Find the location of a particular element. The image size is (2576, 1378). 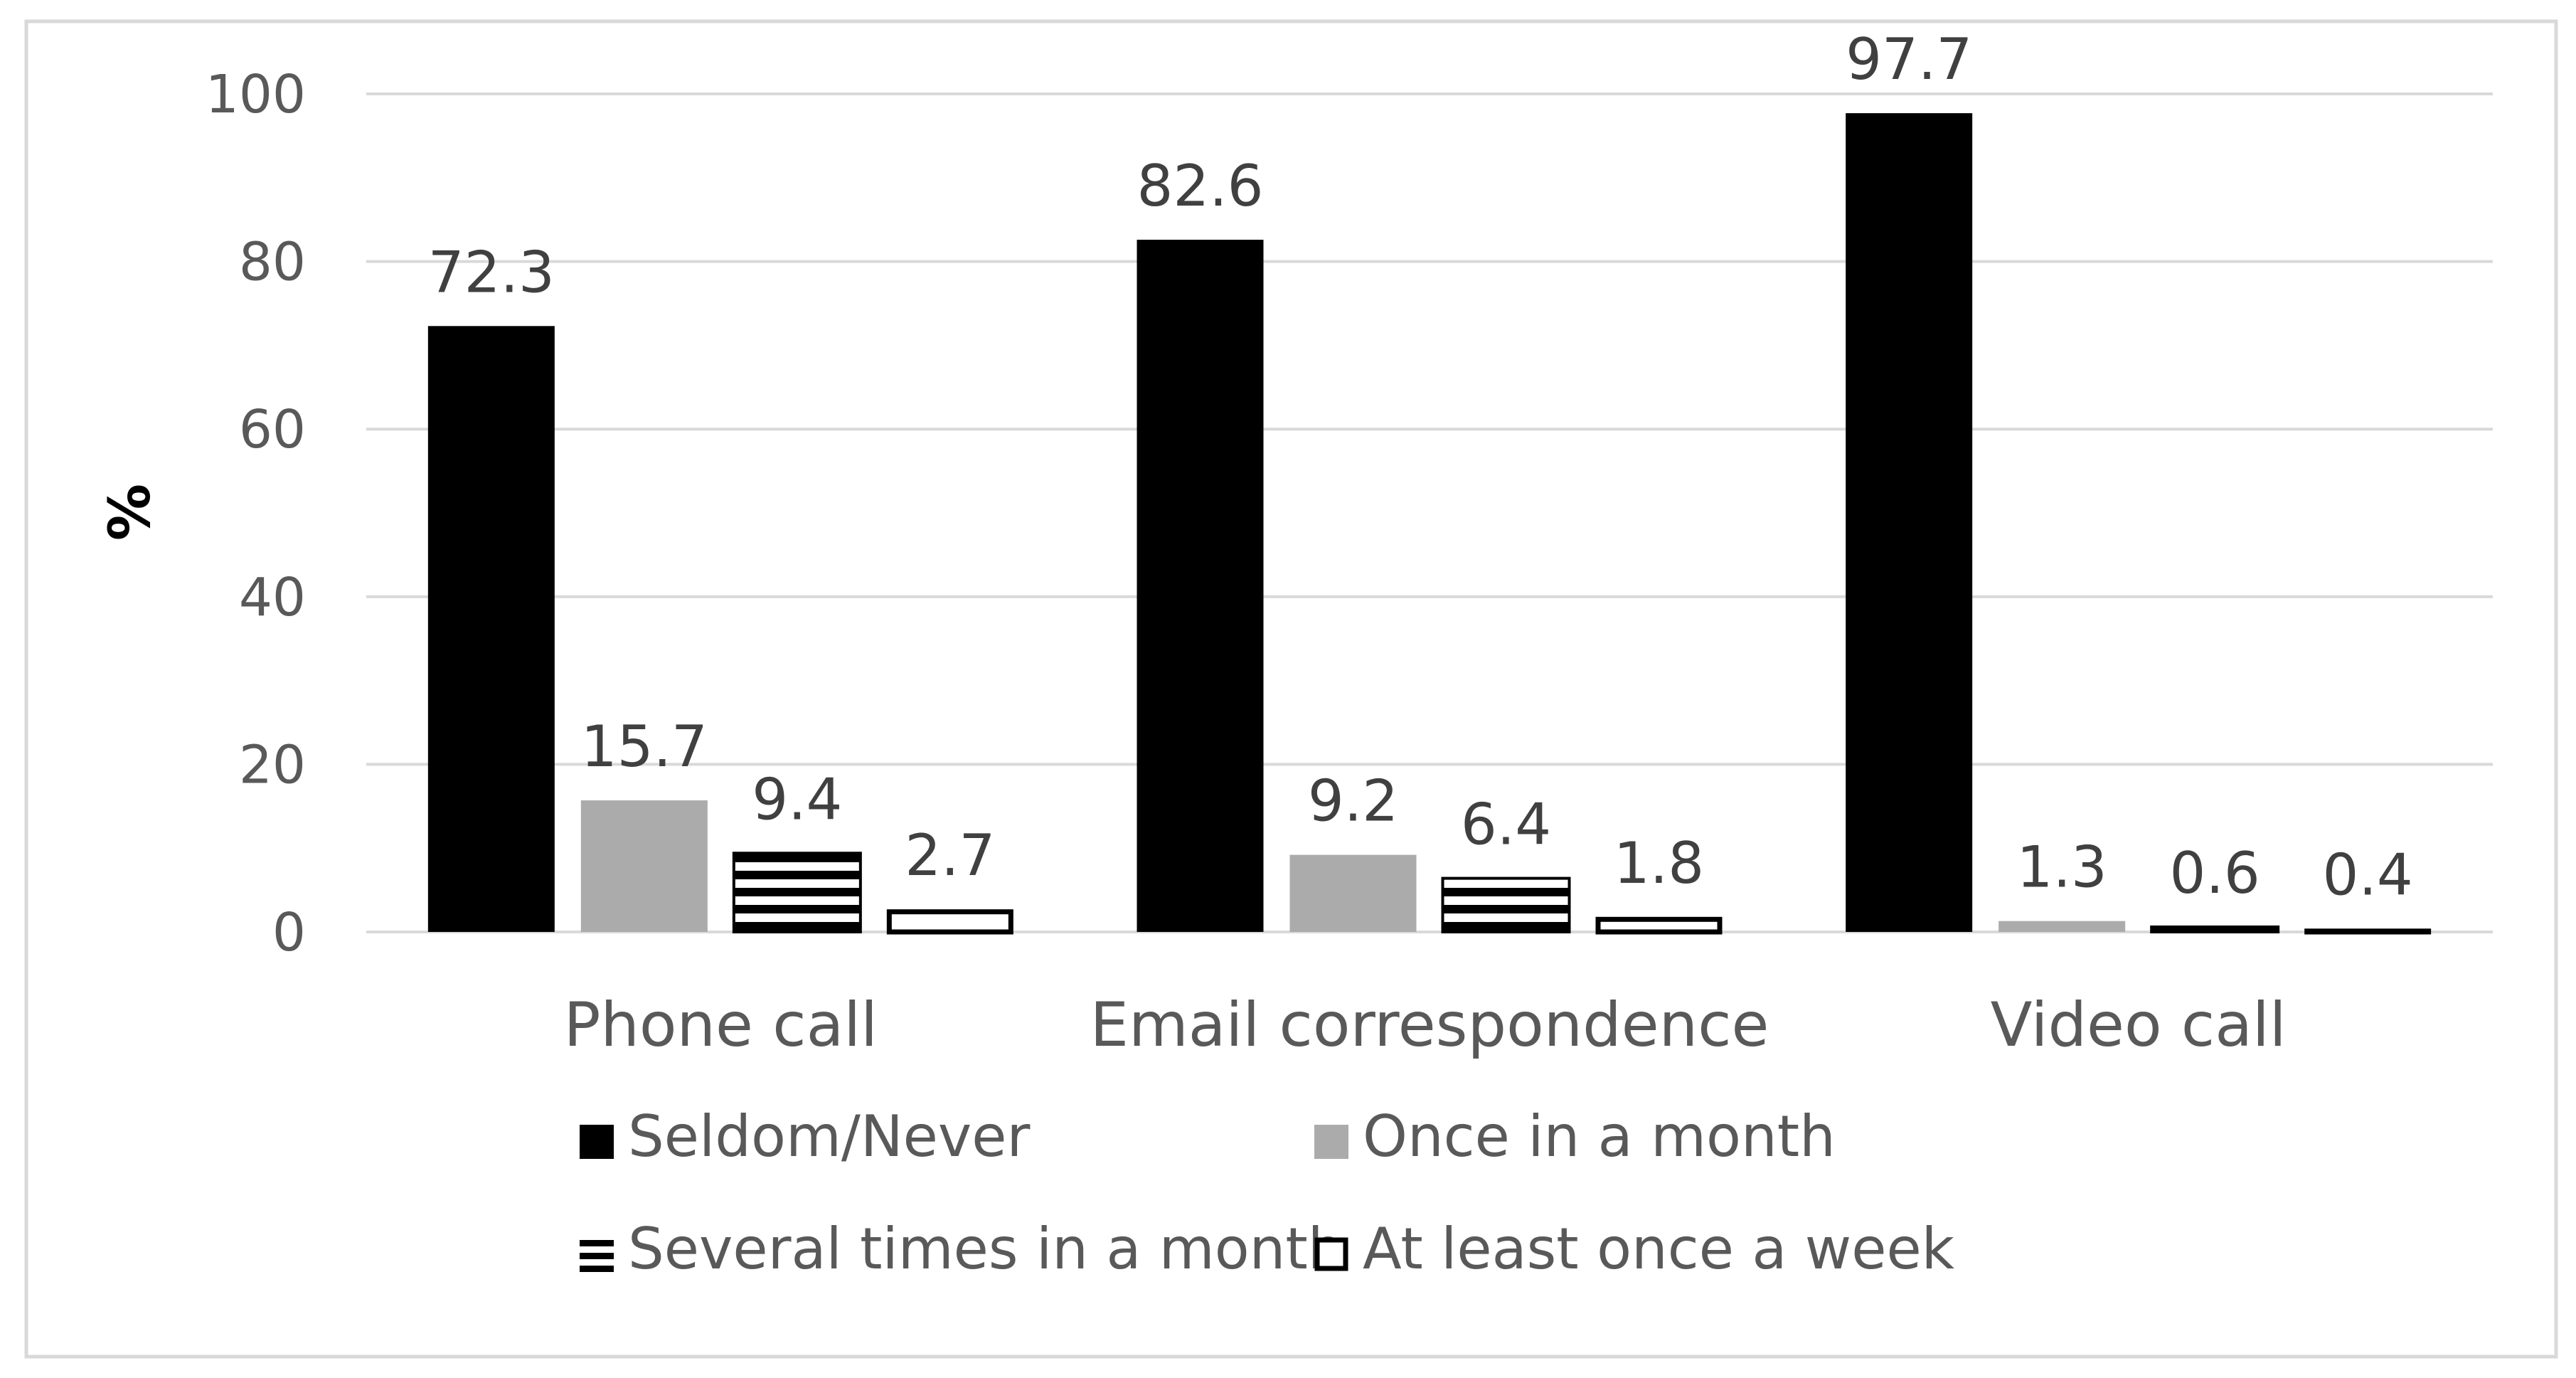

bar-several-times-in-a-month-phone-call is located at coordinates (797, 892).